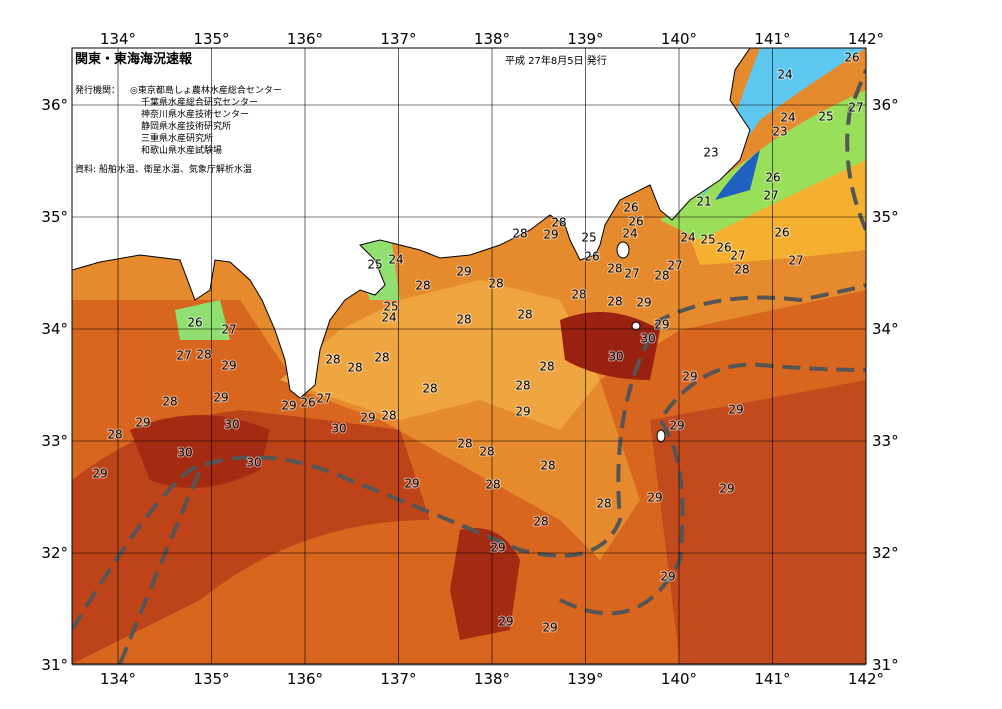 Image resolution: width=1002 pixels, height=709 pixels. What do you see at coordinates (885, 105) in the screenshot?
I see `lat-label: 36°` at bounding box center [885, 105].